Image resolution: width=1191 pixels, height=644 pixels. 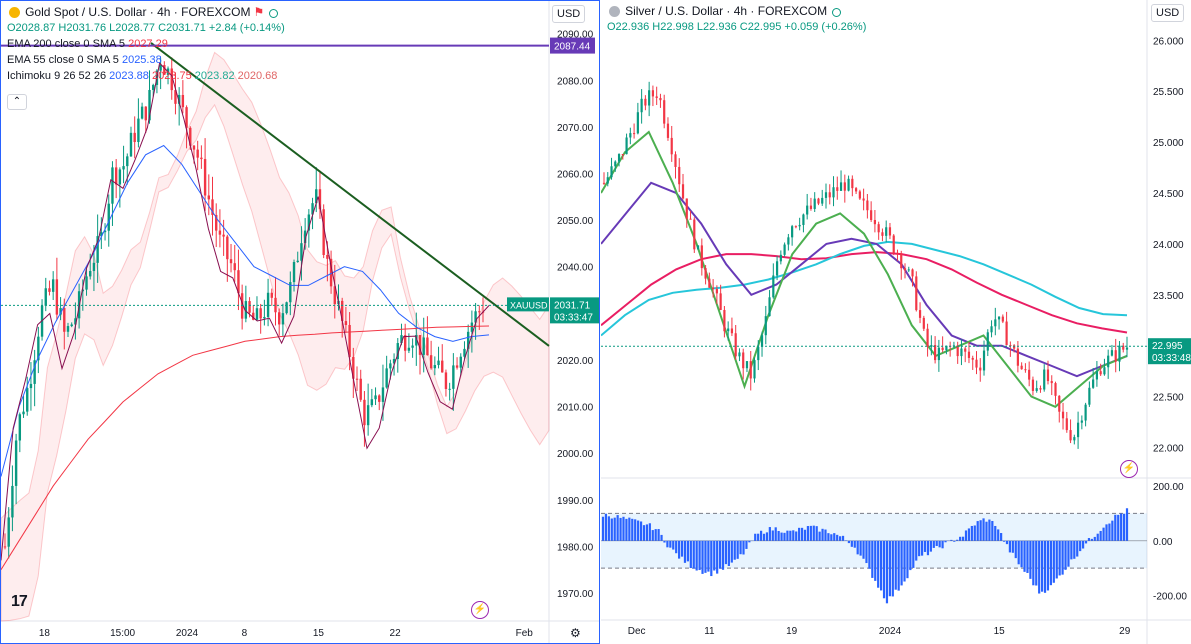 I want to click on ema55-legend: EMA 55 close 0 SMA 5 2025.38, so click(x=146, y=61).